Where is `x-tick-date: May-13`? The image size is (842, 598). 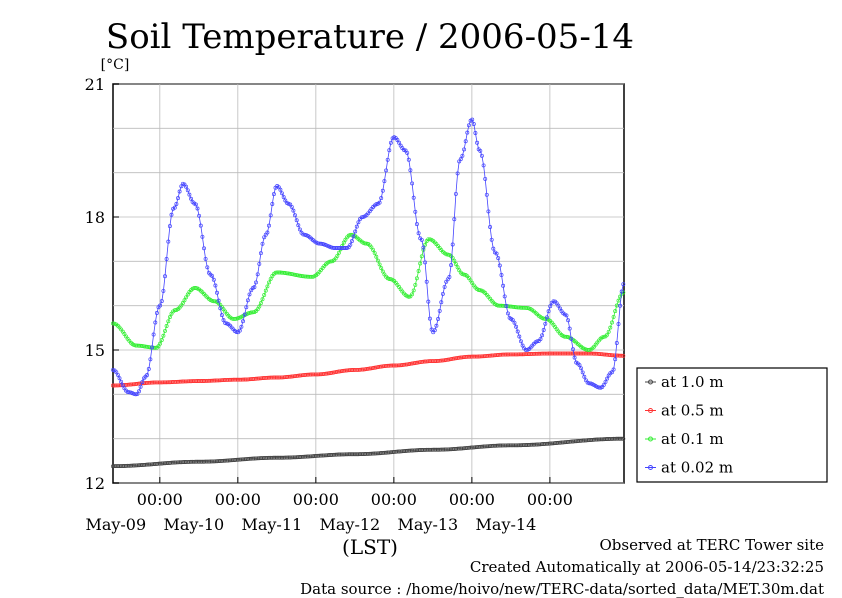 x-tick-date: May-13 is located at coordinates (428, 524).